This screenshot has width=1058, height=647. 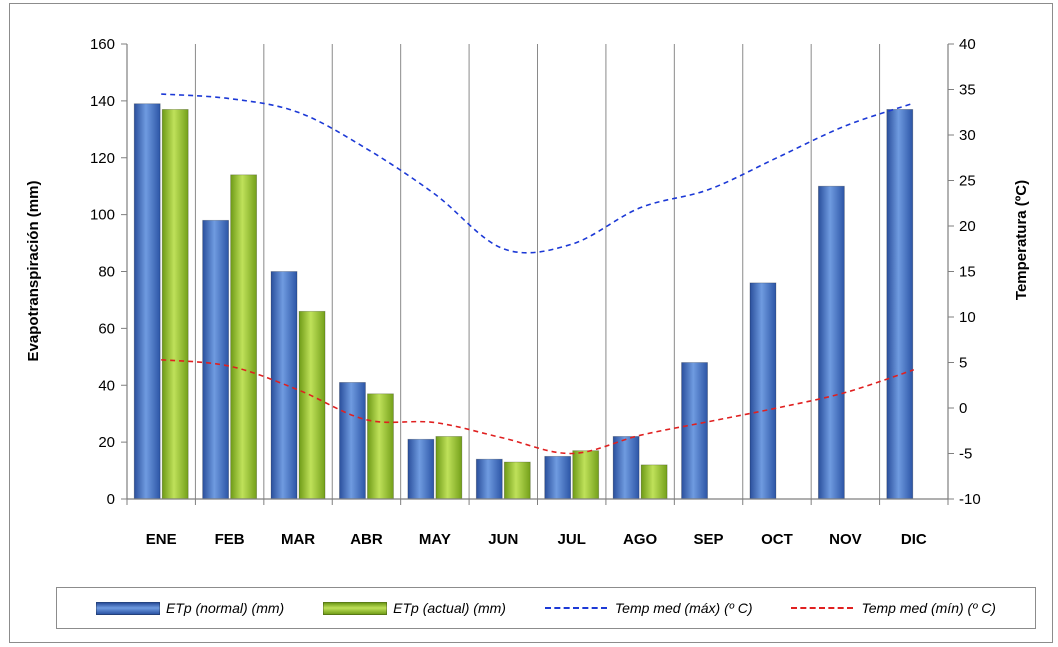 I want to click on x-tick-label: ABR, so click(x=366, y=539).